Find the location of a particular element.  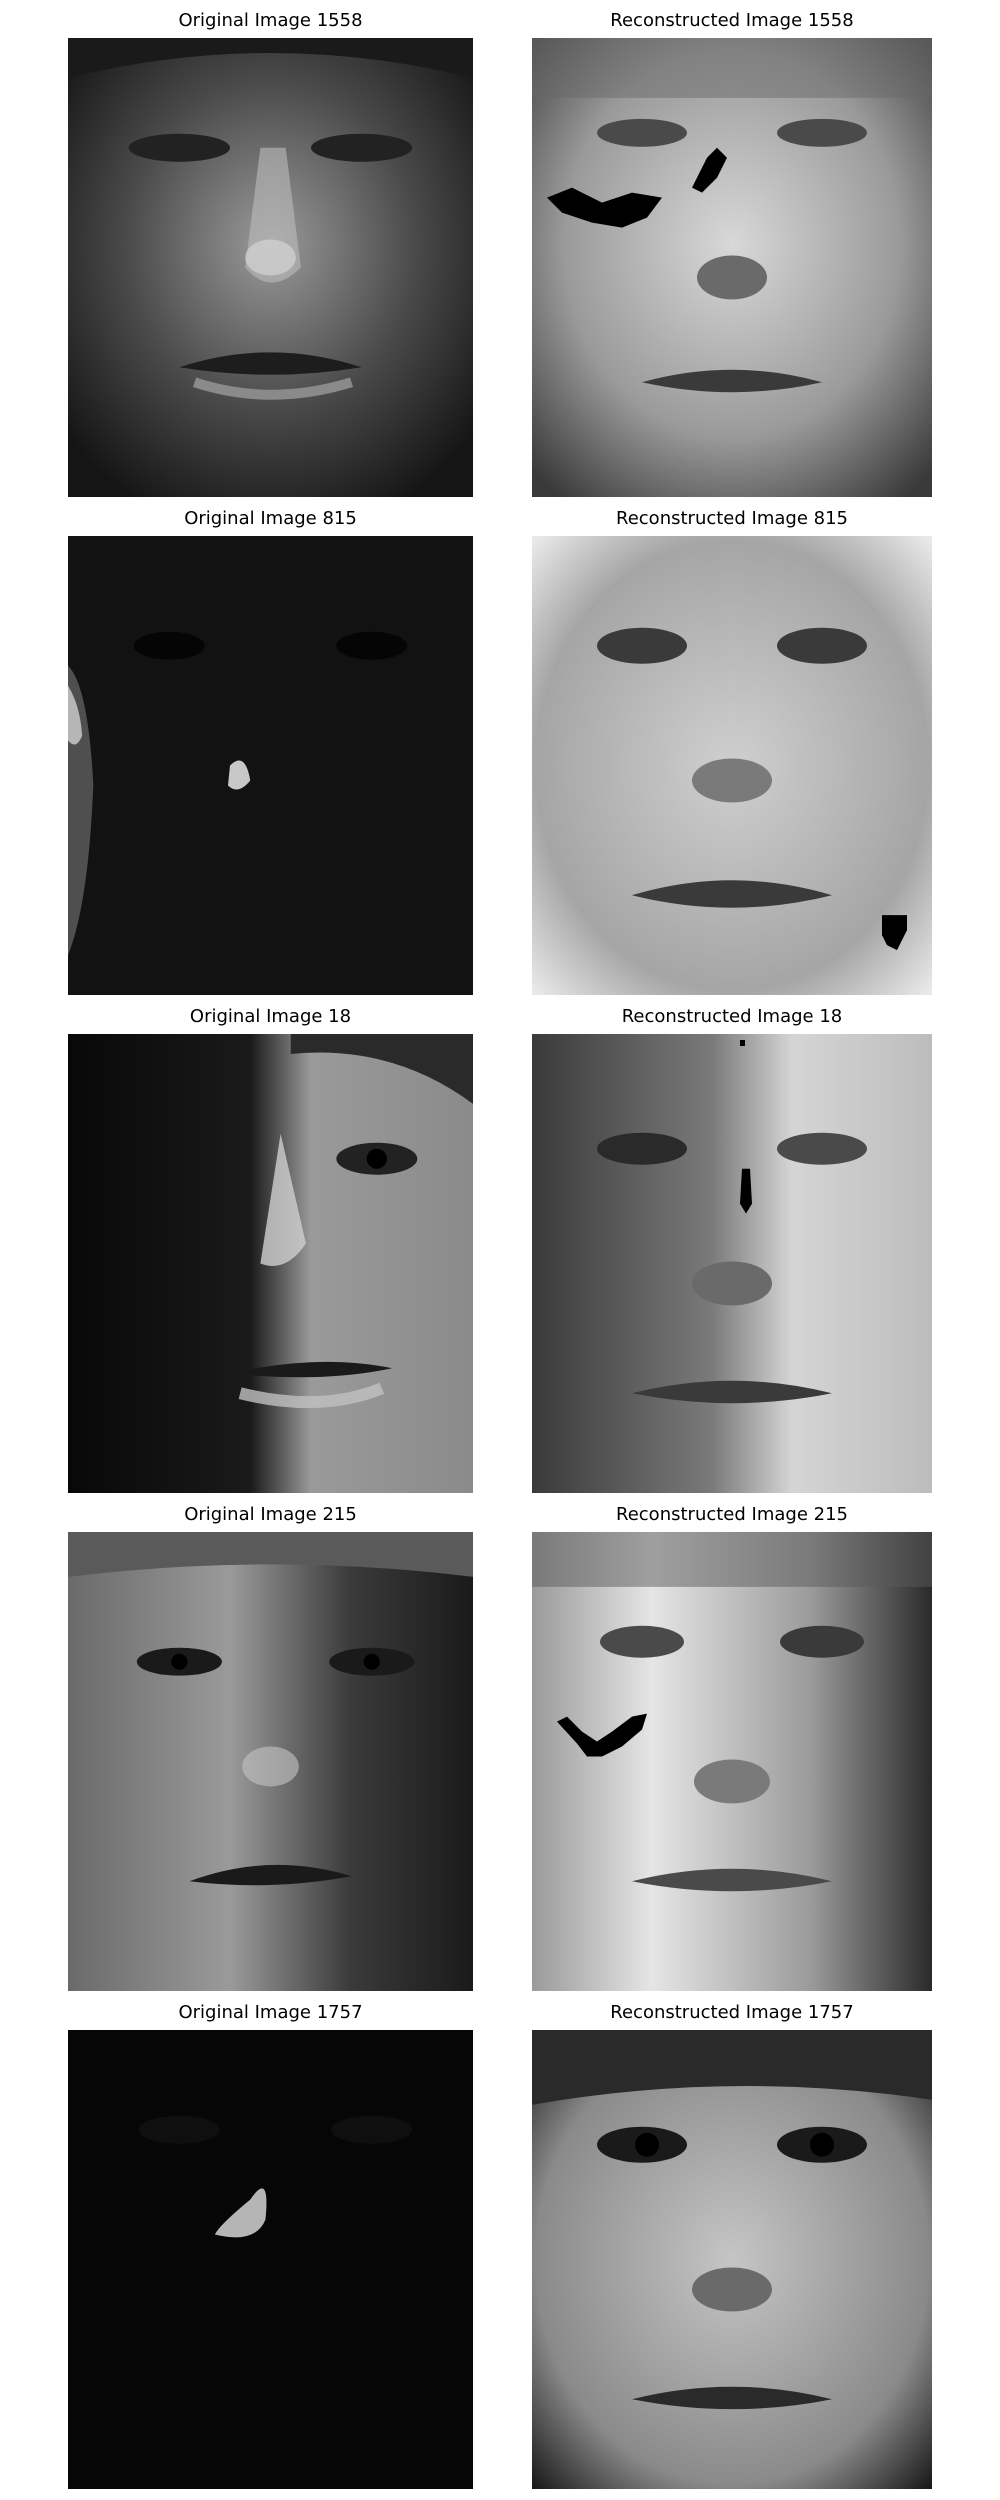

panel-reconstructed-1558: Reconstructed Image 1558 is located at coordinates (732, 253).